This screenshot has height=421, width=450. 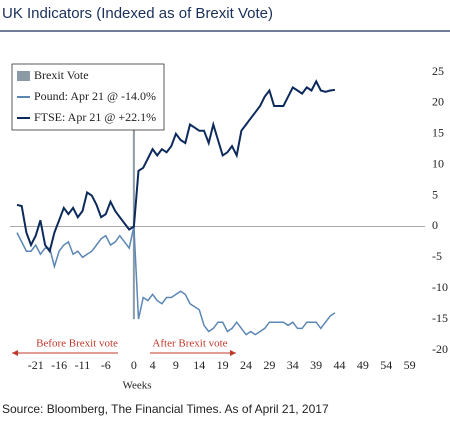 What do you see at coordinates (134, 365) in the screenshot?
I see `x-tick-label: 0` at bounding box center [134, 365].